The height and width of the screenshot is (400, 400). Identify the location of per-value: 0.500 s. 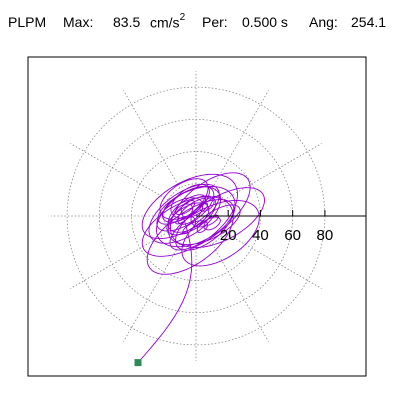
(265, 22).